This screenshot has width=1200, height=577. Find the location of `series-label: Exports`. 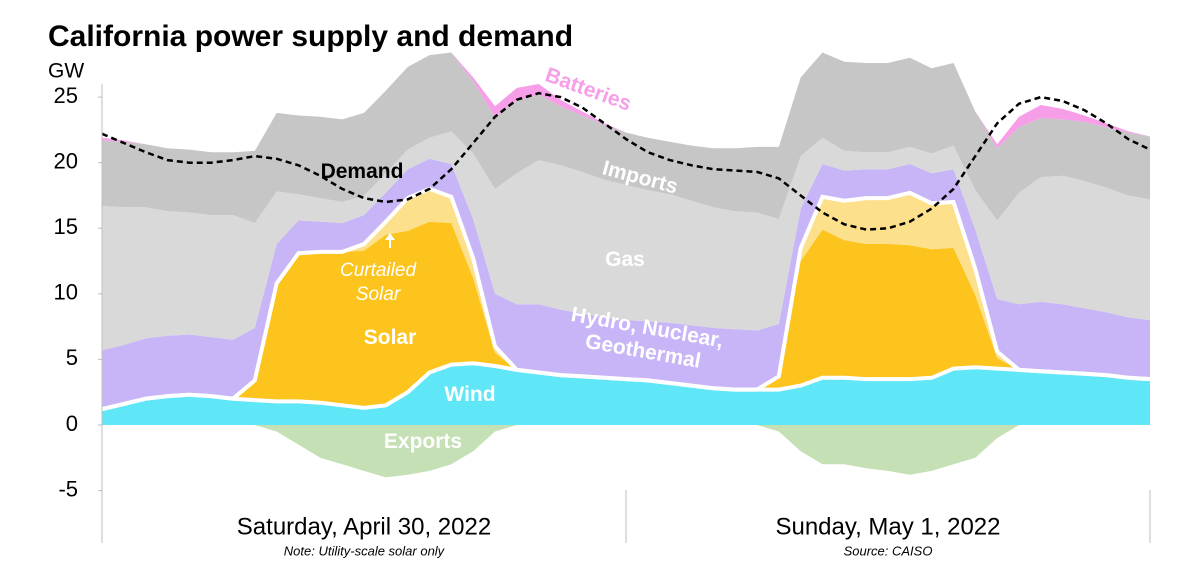

series-label: Exports is located at coordinates (423, 441).